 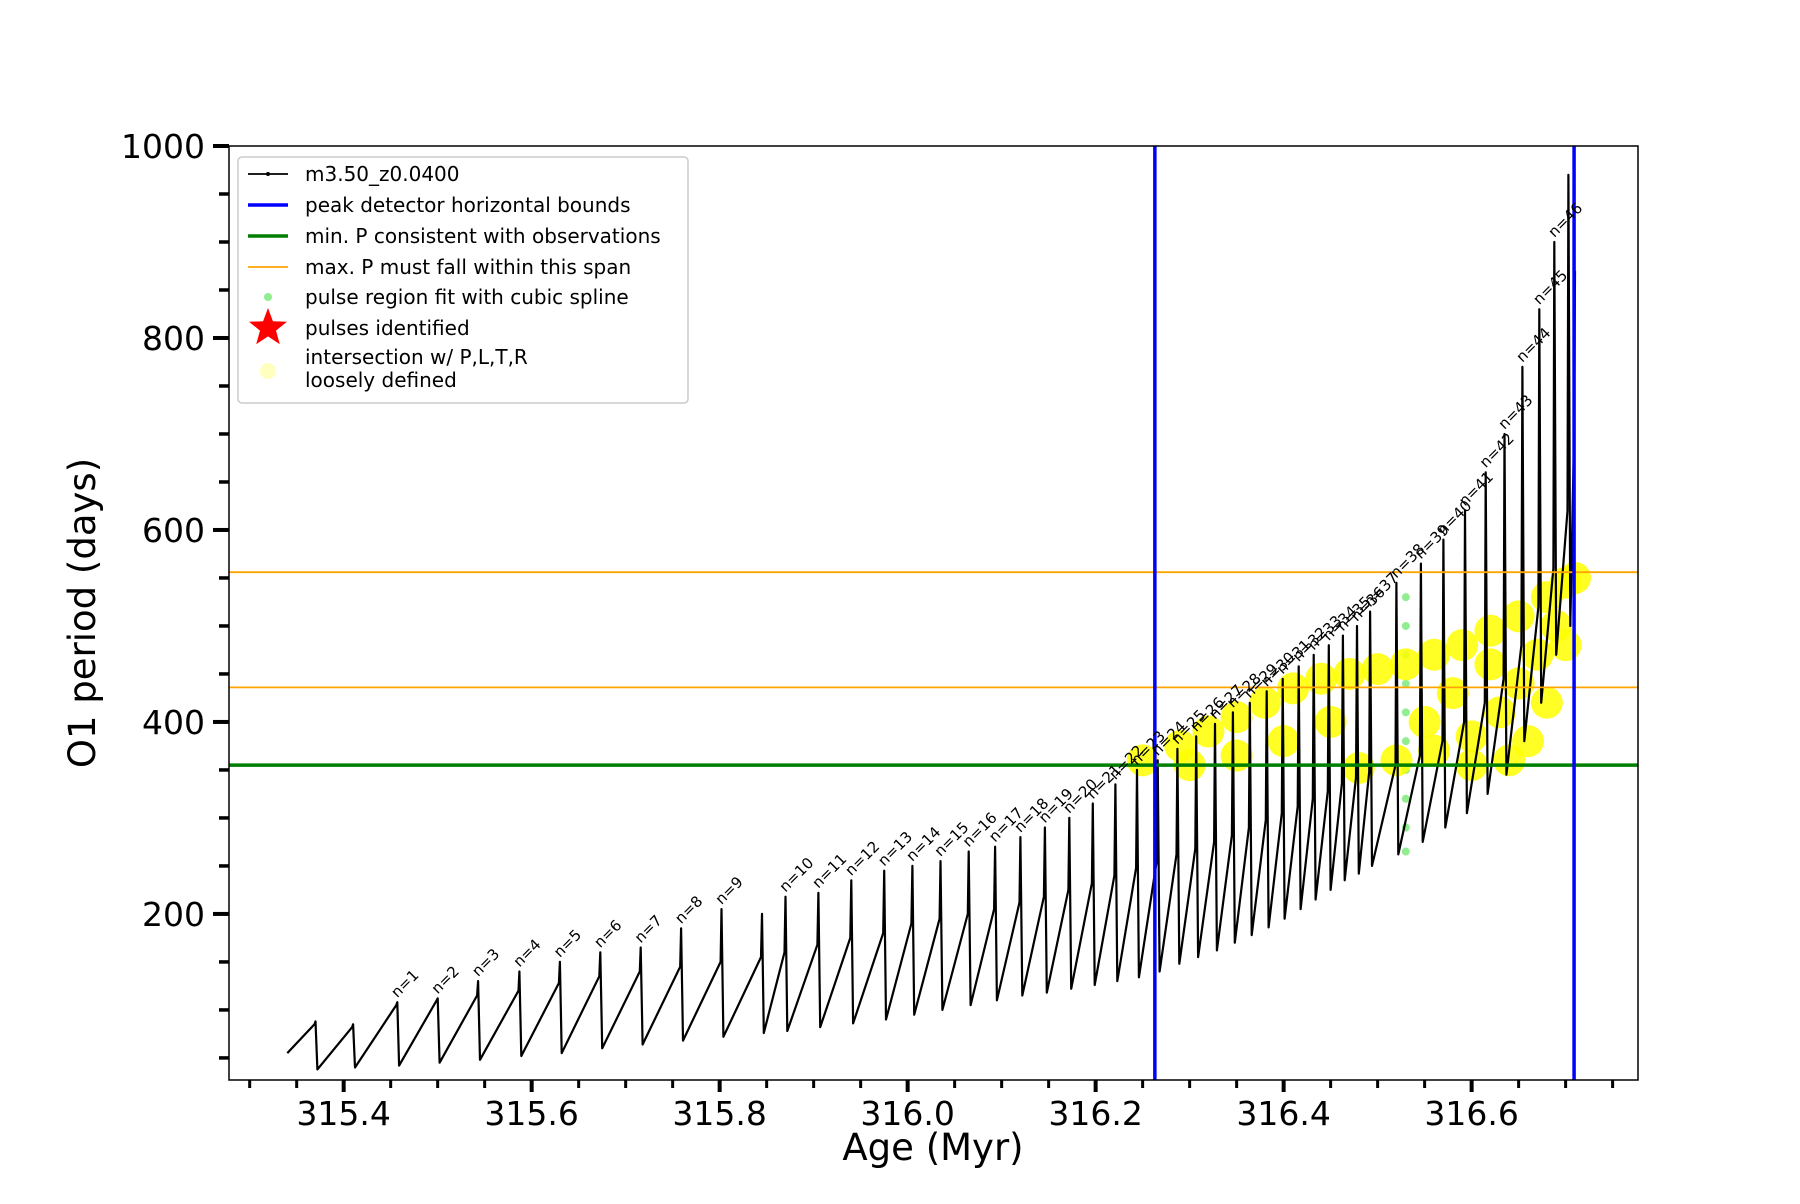 What do you see at coordinates (467, 297) in the screenshot?
I see `legend-label: pulse region fit with cubic spline` at bounding box center [467, 297].